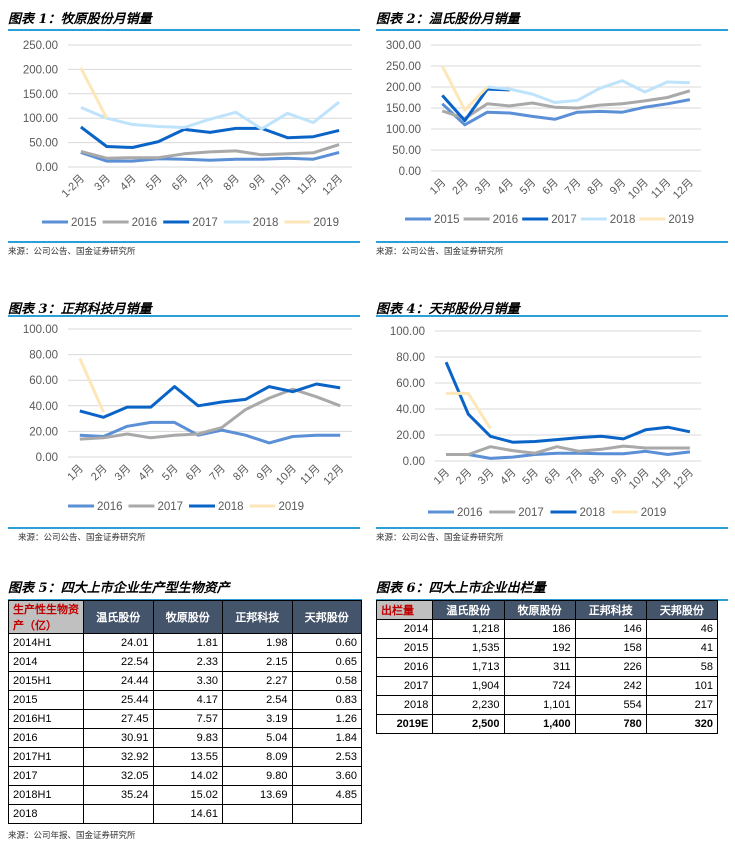  Describe the element at coordinates (40, 46) in the screenshot. I see `y-tick-label: 250.00` at that location.